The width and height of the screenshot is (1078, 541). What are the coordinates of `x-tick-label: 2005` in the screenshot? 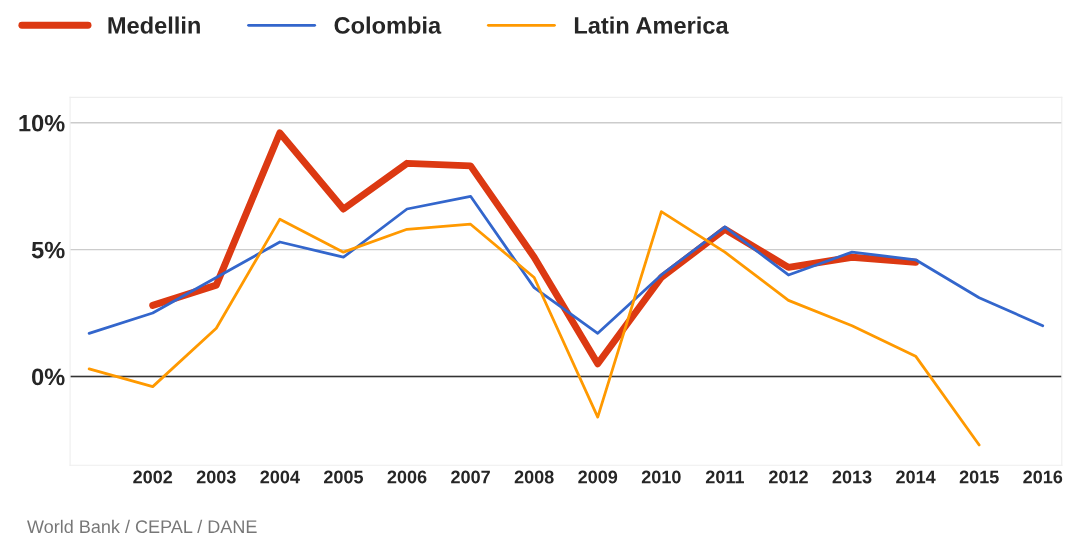 It's located at (343, 477).